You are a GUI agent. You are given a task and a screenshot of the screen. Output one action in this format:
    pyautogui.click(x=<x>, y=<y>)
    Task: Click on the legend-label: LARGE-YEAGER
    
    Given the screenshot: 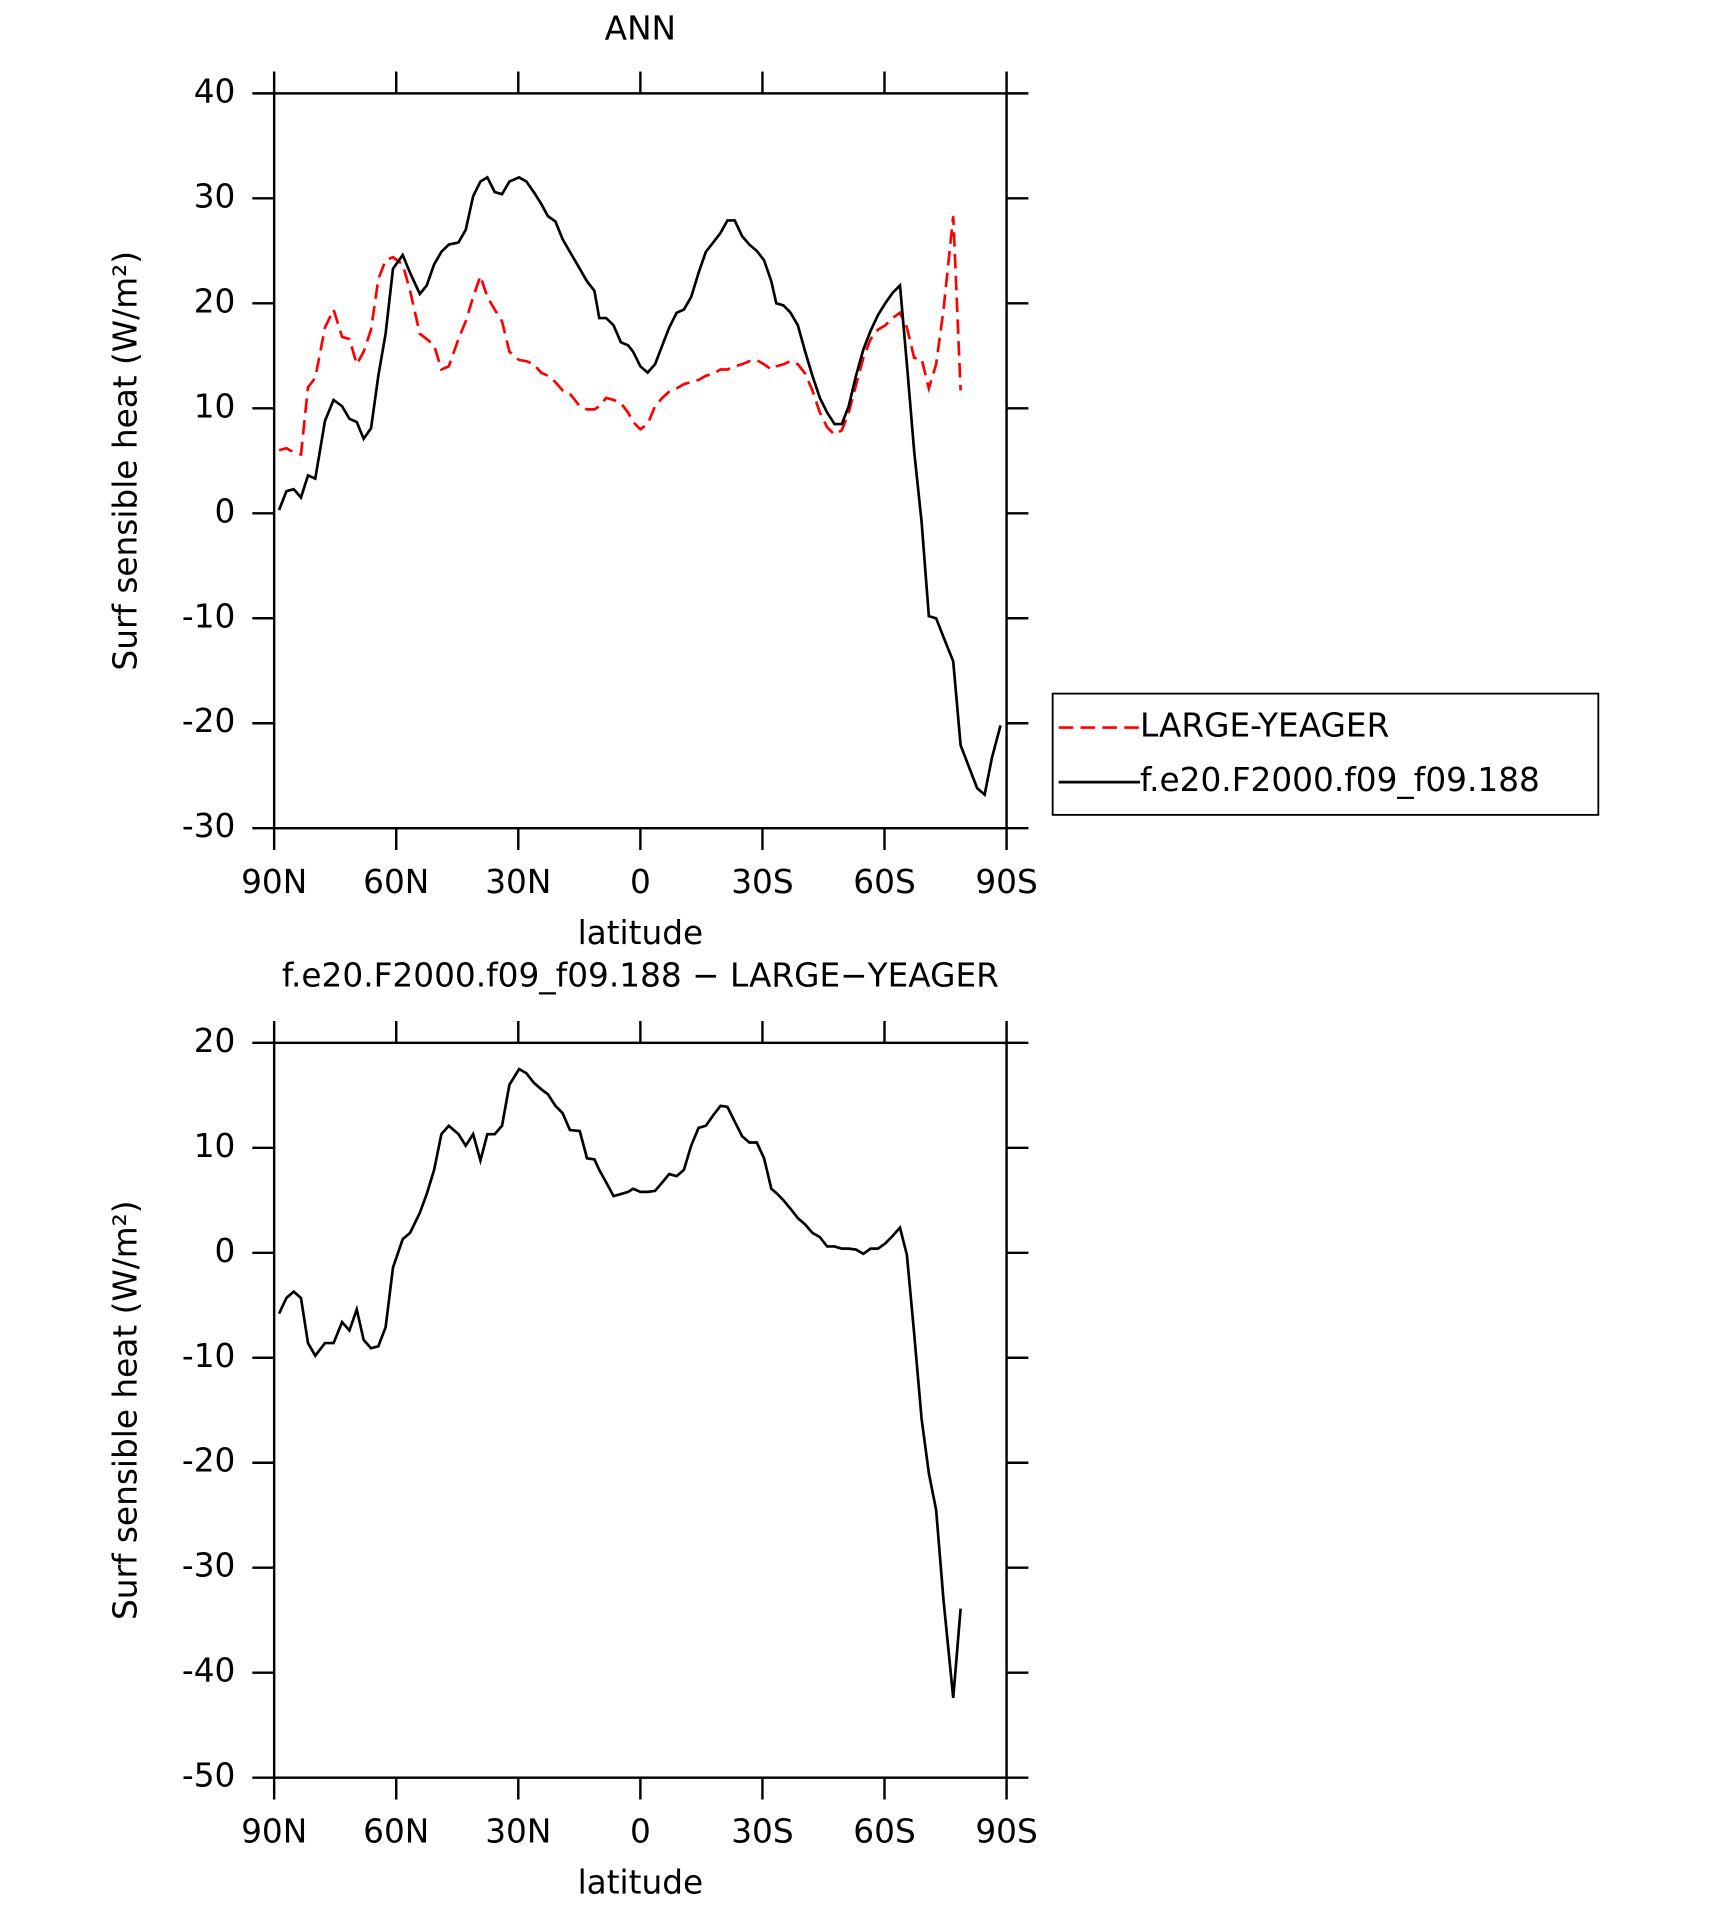 What is the action you would take?
    pyautogui.click(x=1264, y=726)
    